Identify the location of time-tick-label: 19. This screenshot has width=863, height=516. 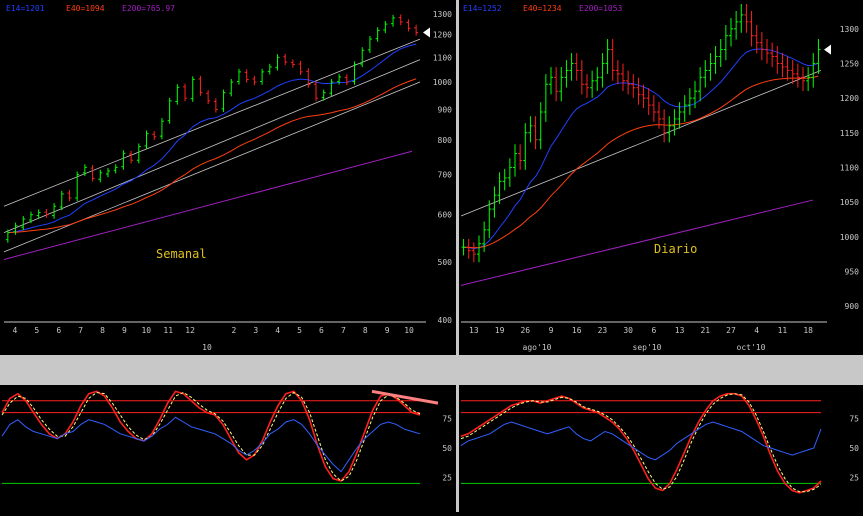
(500, 330).